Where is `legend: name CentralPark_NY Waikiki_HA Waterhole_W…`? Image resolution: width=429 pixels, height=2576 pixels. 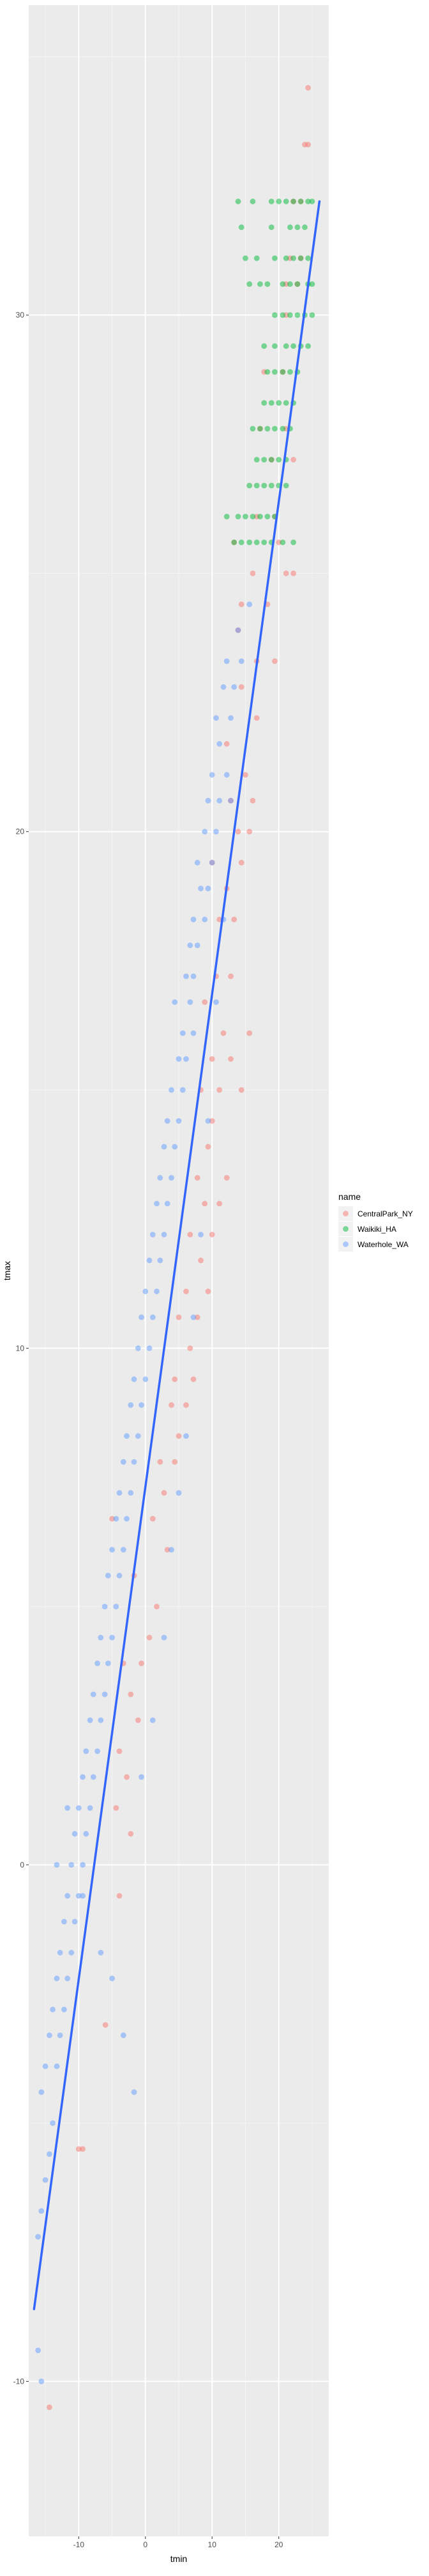
legend: name CentralPark_NY Waikiki_HA Waterhole_W… is located at coordinates (375, 1222).